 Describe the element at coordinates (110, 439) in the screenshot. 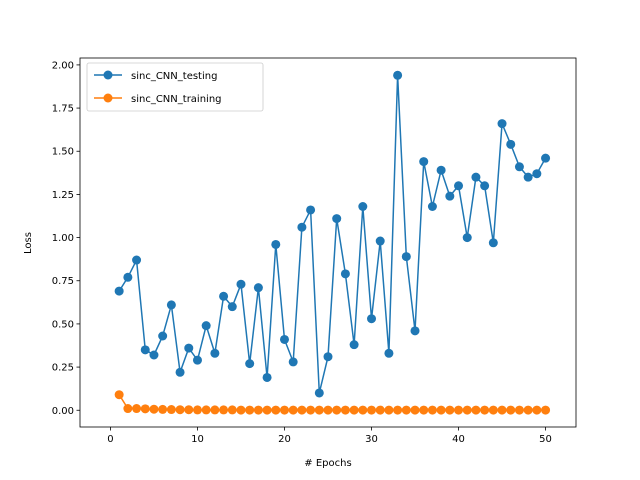

I see `x-tick-label: 0` at that location.